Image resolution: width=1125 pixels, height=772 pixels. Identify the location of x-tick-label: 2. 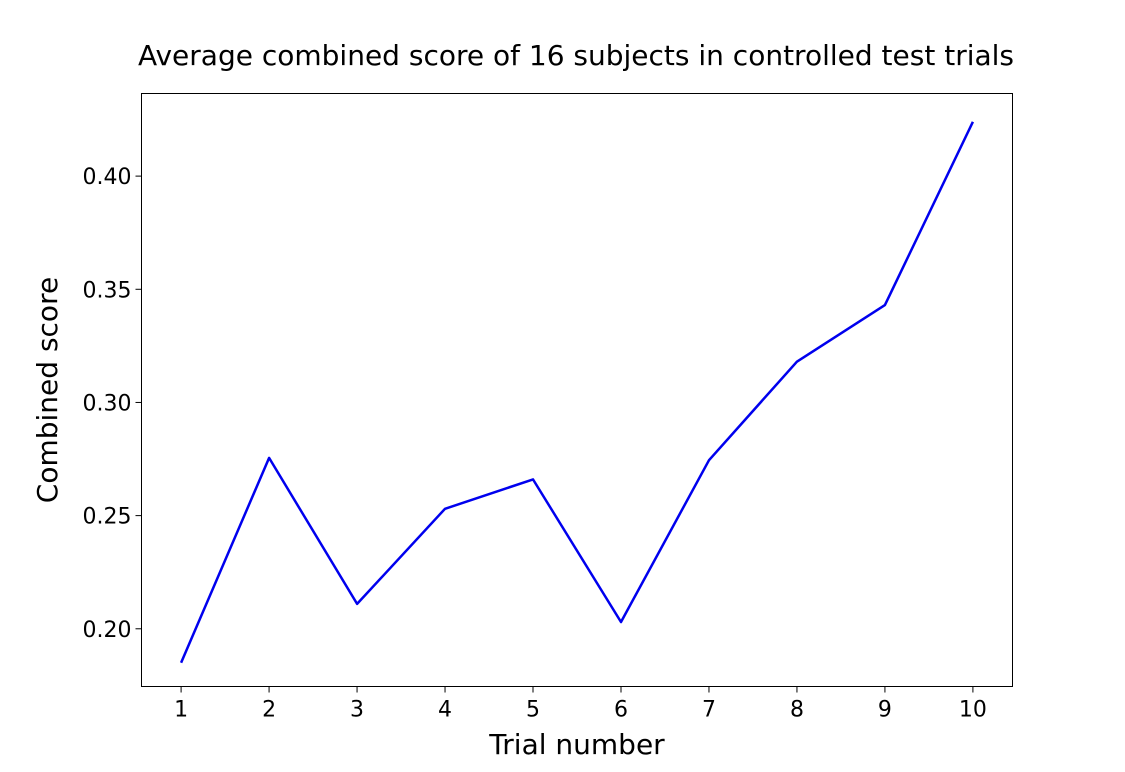
(269, 710).